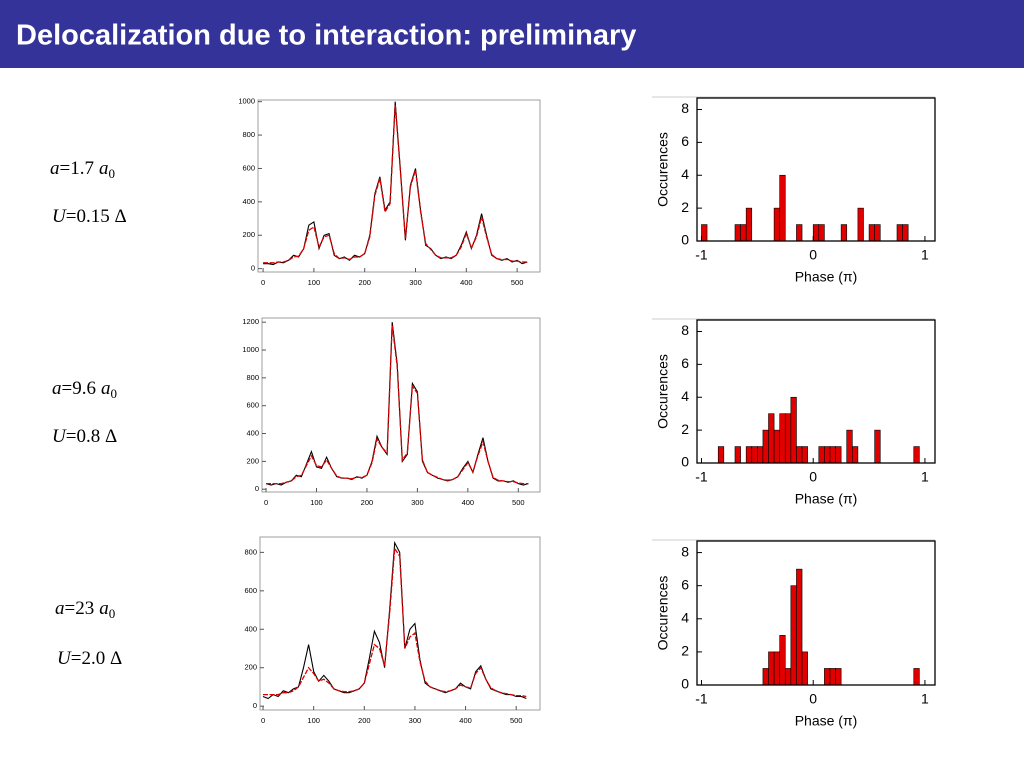  I want to click on param-a: a=9.6 a0, so click(84, 389).